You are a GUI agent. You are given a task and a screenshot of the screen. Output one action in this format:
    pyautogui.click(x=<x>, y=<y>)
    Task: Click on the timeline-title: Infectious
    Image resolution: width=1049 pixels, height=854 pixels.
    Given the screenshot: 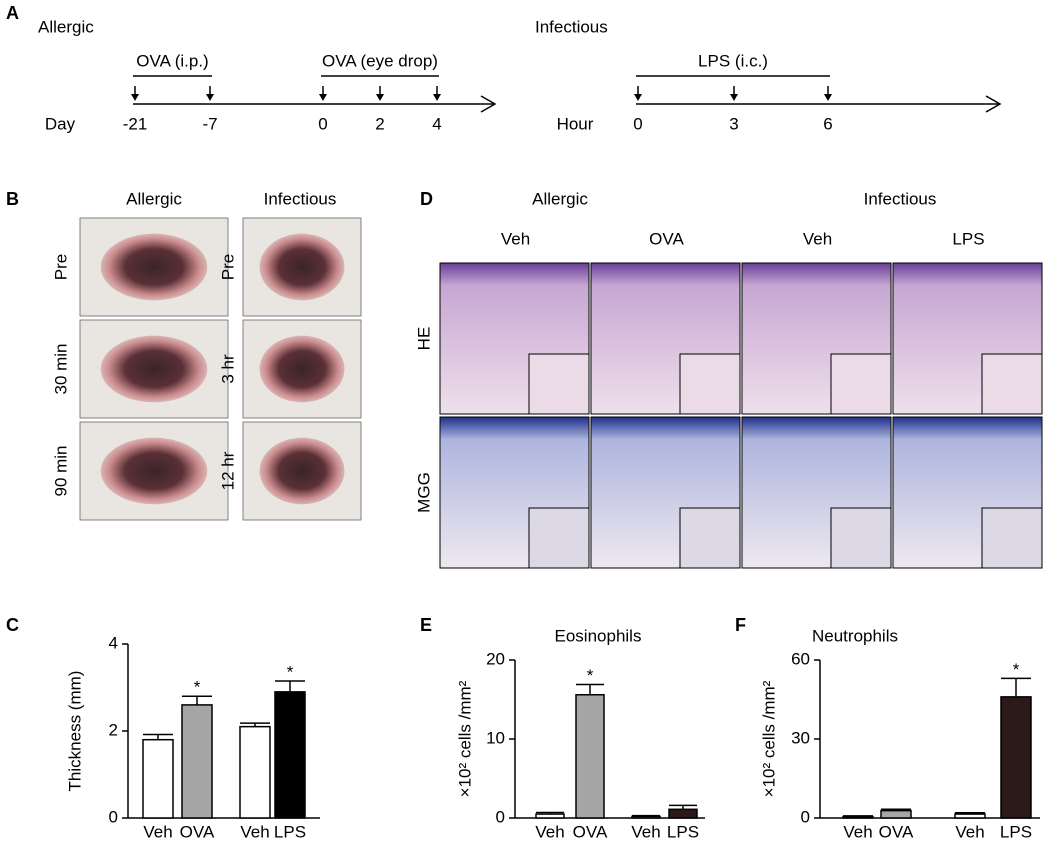 What is the action you would take?
    pyautogui.click(x=571, y=26)
    